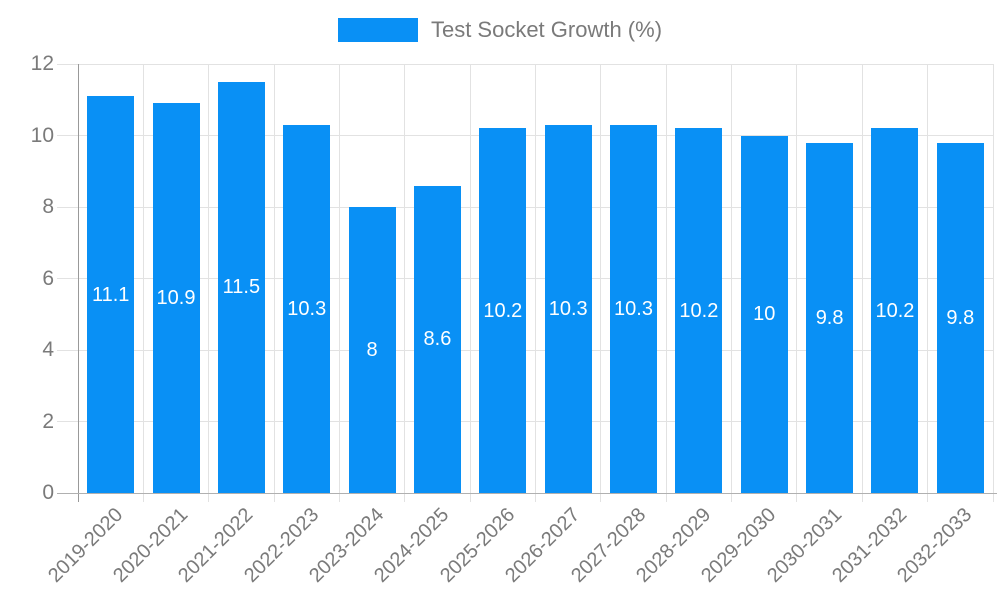 The image size is (1000, 600). Describe the element at coordinates (546, 29) in the screenshot. I see `legend-label: Test Socket Growth (%)` at that location.